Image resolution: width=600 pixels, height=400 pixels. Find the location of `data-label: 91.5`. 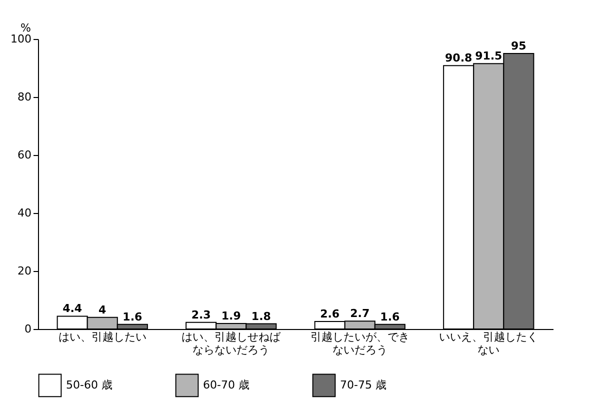

data-label: 91.5 is located at coordinates (488, 56).